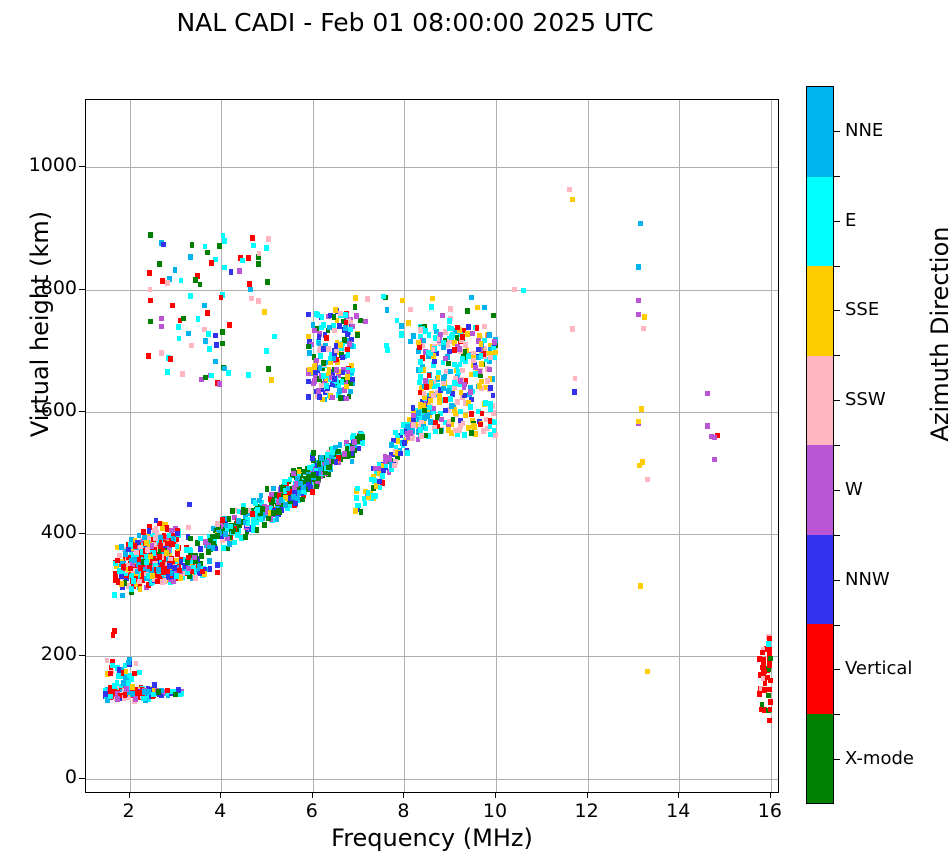 The width and height of the screenshot is (951, 856). I want to click on colorbar-segment-x-mode, so click(820, 758).